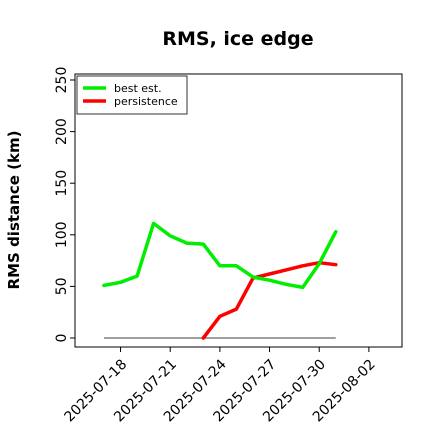  What do you see at coordinates (62, 338) in the screenshot?
I see `y-tick-label: 0` at bounding box center [62, 338].